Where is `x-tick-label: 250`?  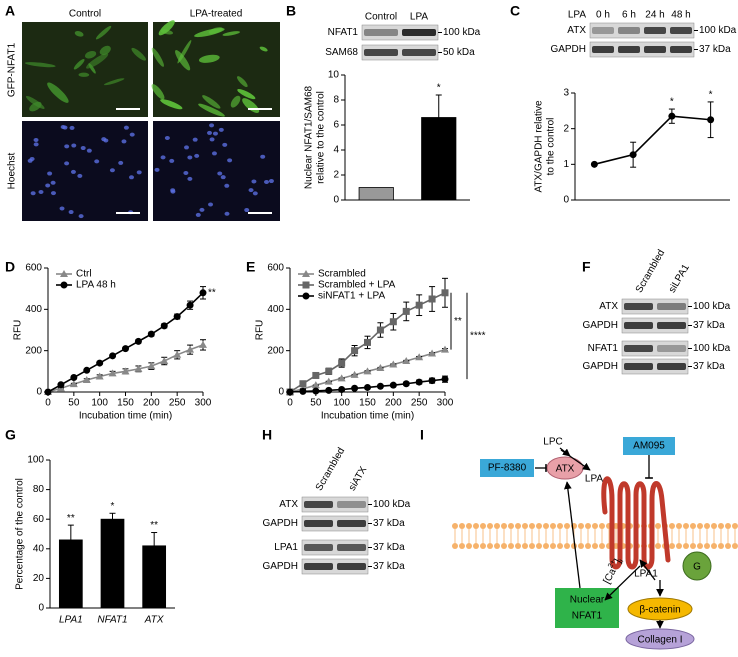
x-tick-label: 250 is located at coordinates (177, 403).